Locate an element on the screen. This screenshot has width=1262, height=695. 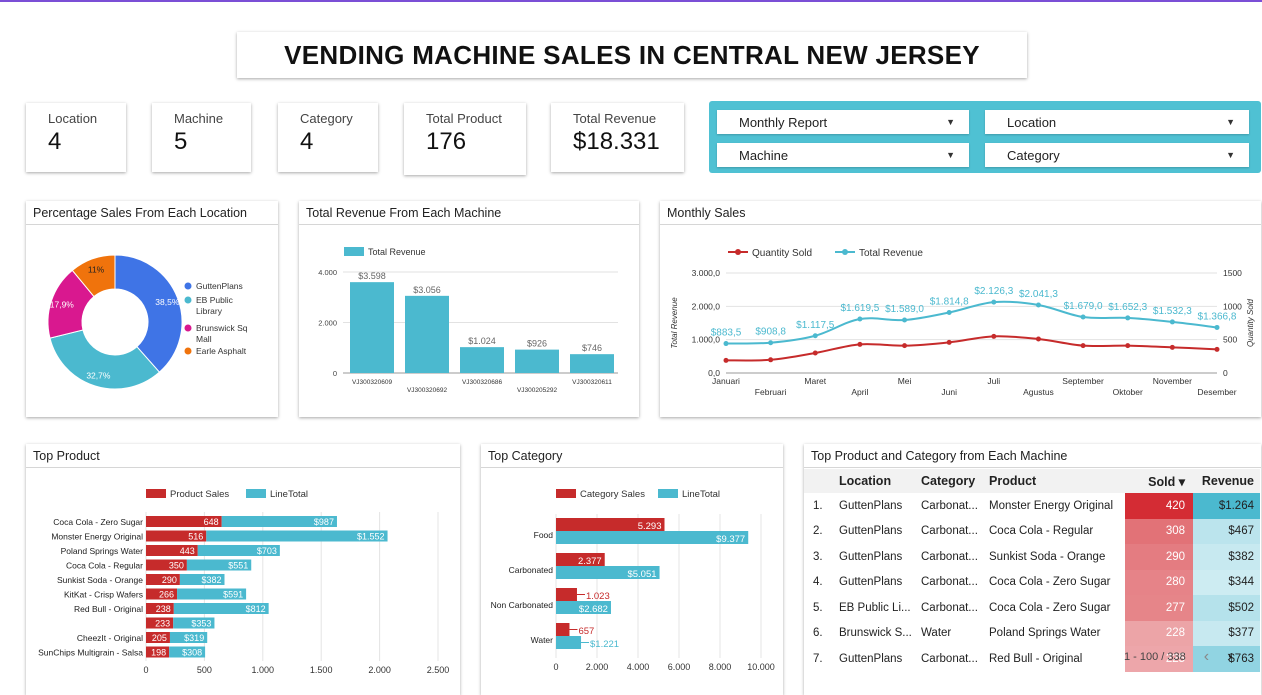
bar-value-label: $987 is located at coordinates (324, 522).